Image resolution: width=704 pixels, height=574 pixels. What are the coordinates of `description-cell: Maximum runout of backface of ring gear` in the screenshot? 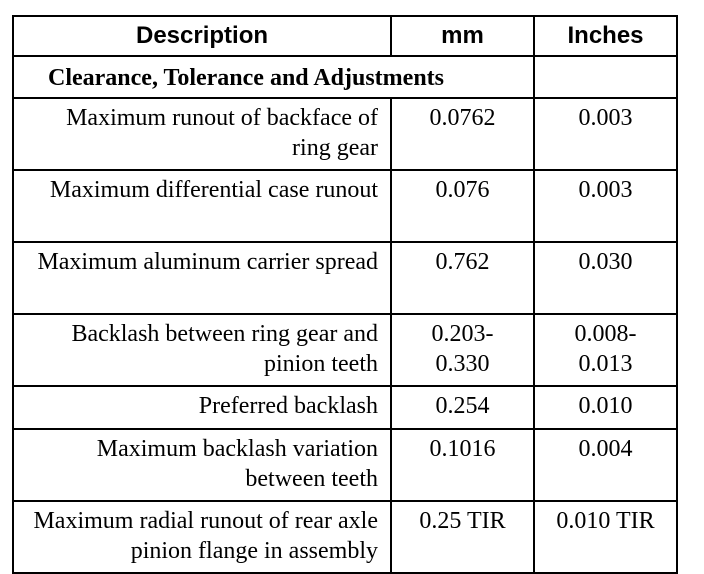 It's located at (202, 134).